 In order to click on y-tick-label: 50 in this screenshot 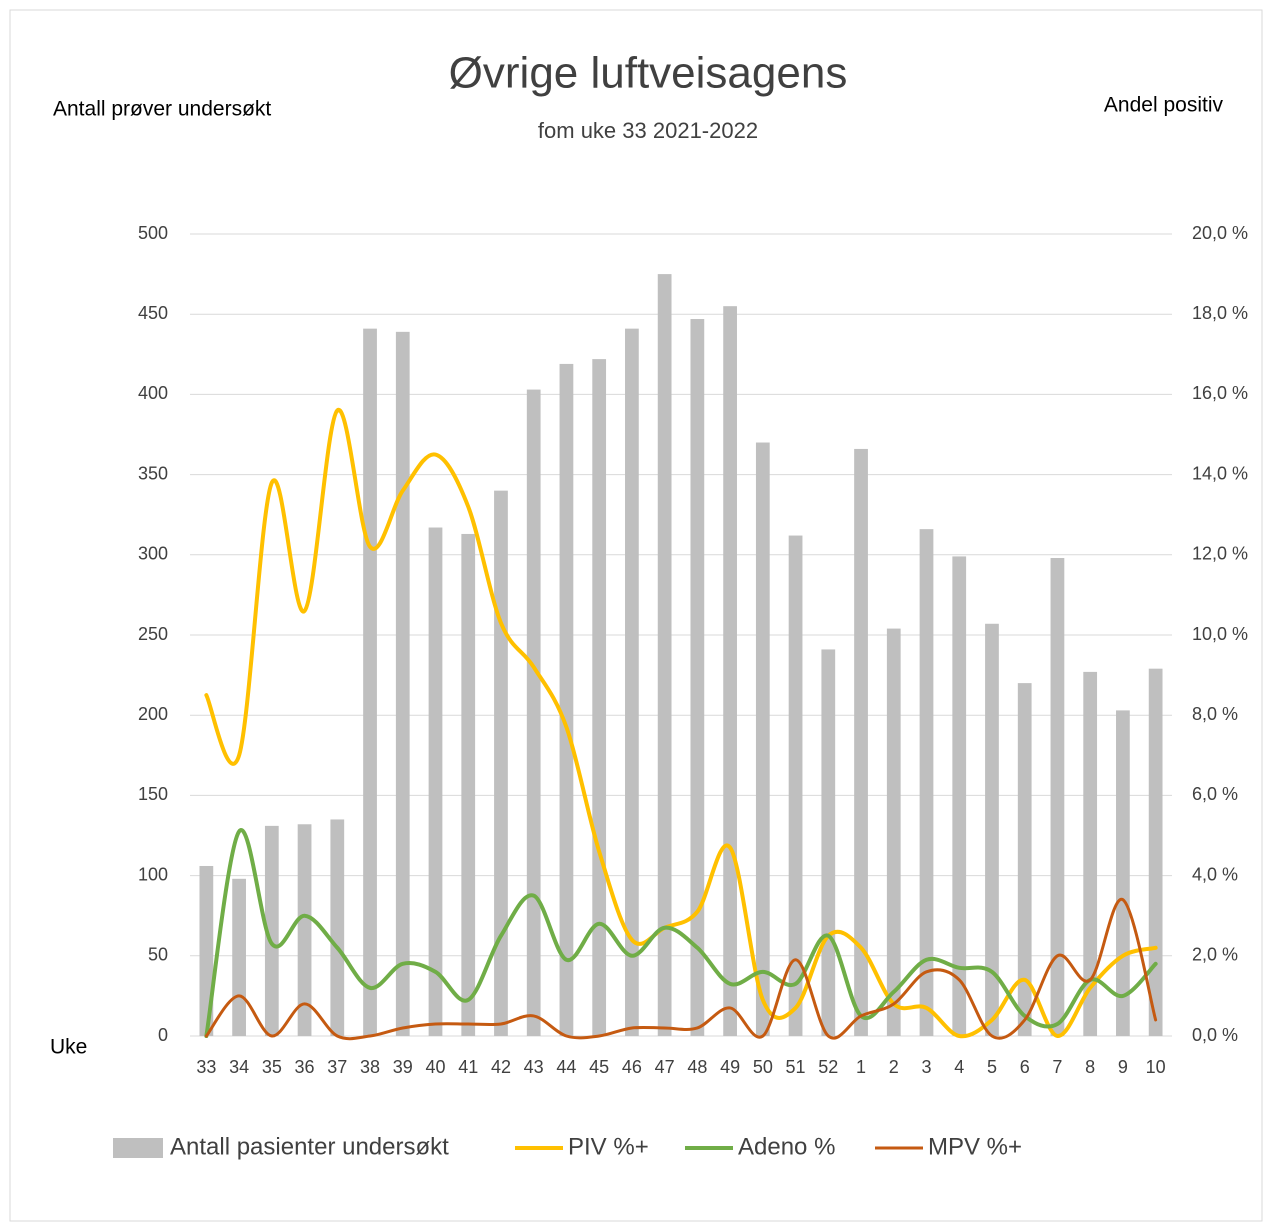, I will do `click(158, 955)`.